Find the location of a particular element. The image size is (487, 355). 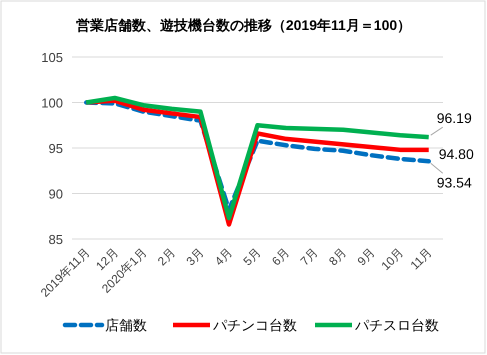

y-tick-label: 95 is located at coordinates (55, 148).